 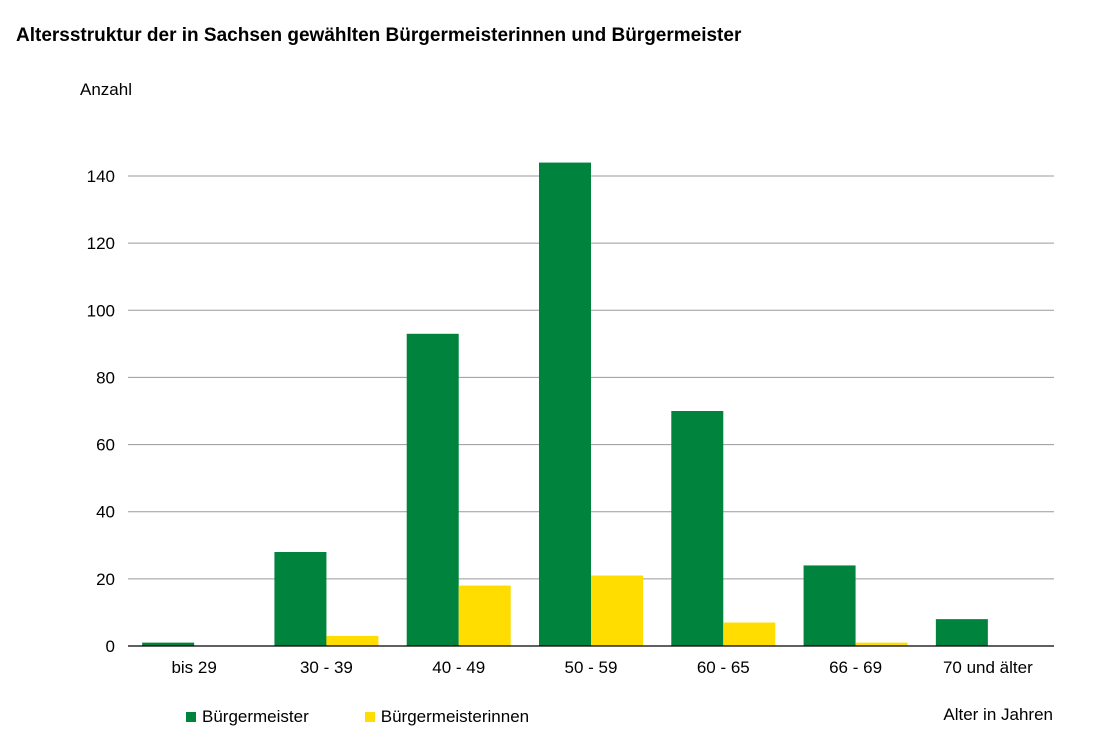 What do you see at coordinates (455, 716) in the screenshot?
I see `legend-label-buergermeisterinnen: Bürgermeisterinnen` at bounding box center [455, 716].